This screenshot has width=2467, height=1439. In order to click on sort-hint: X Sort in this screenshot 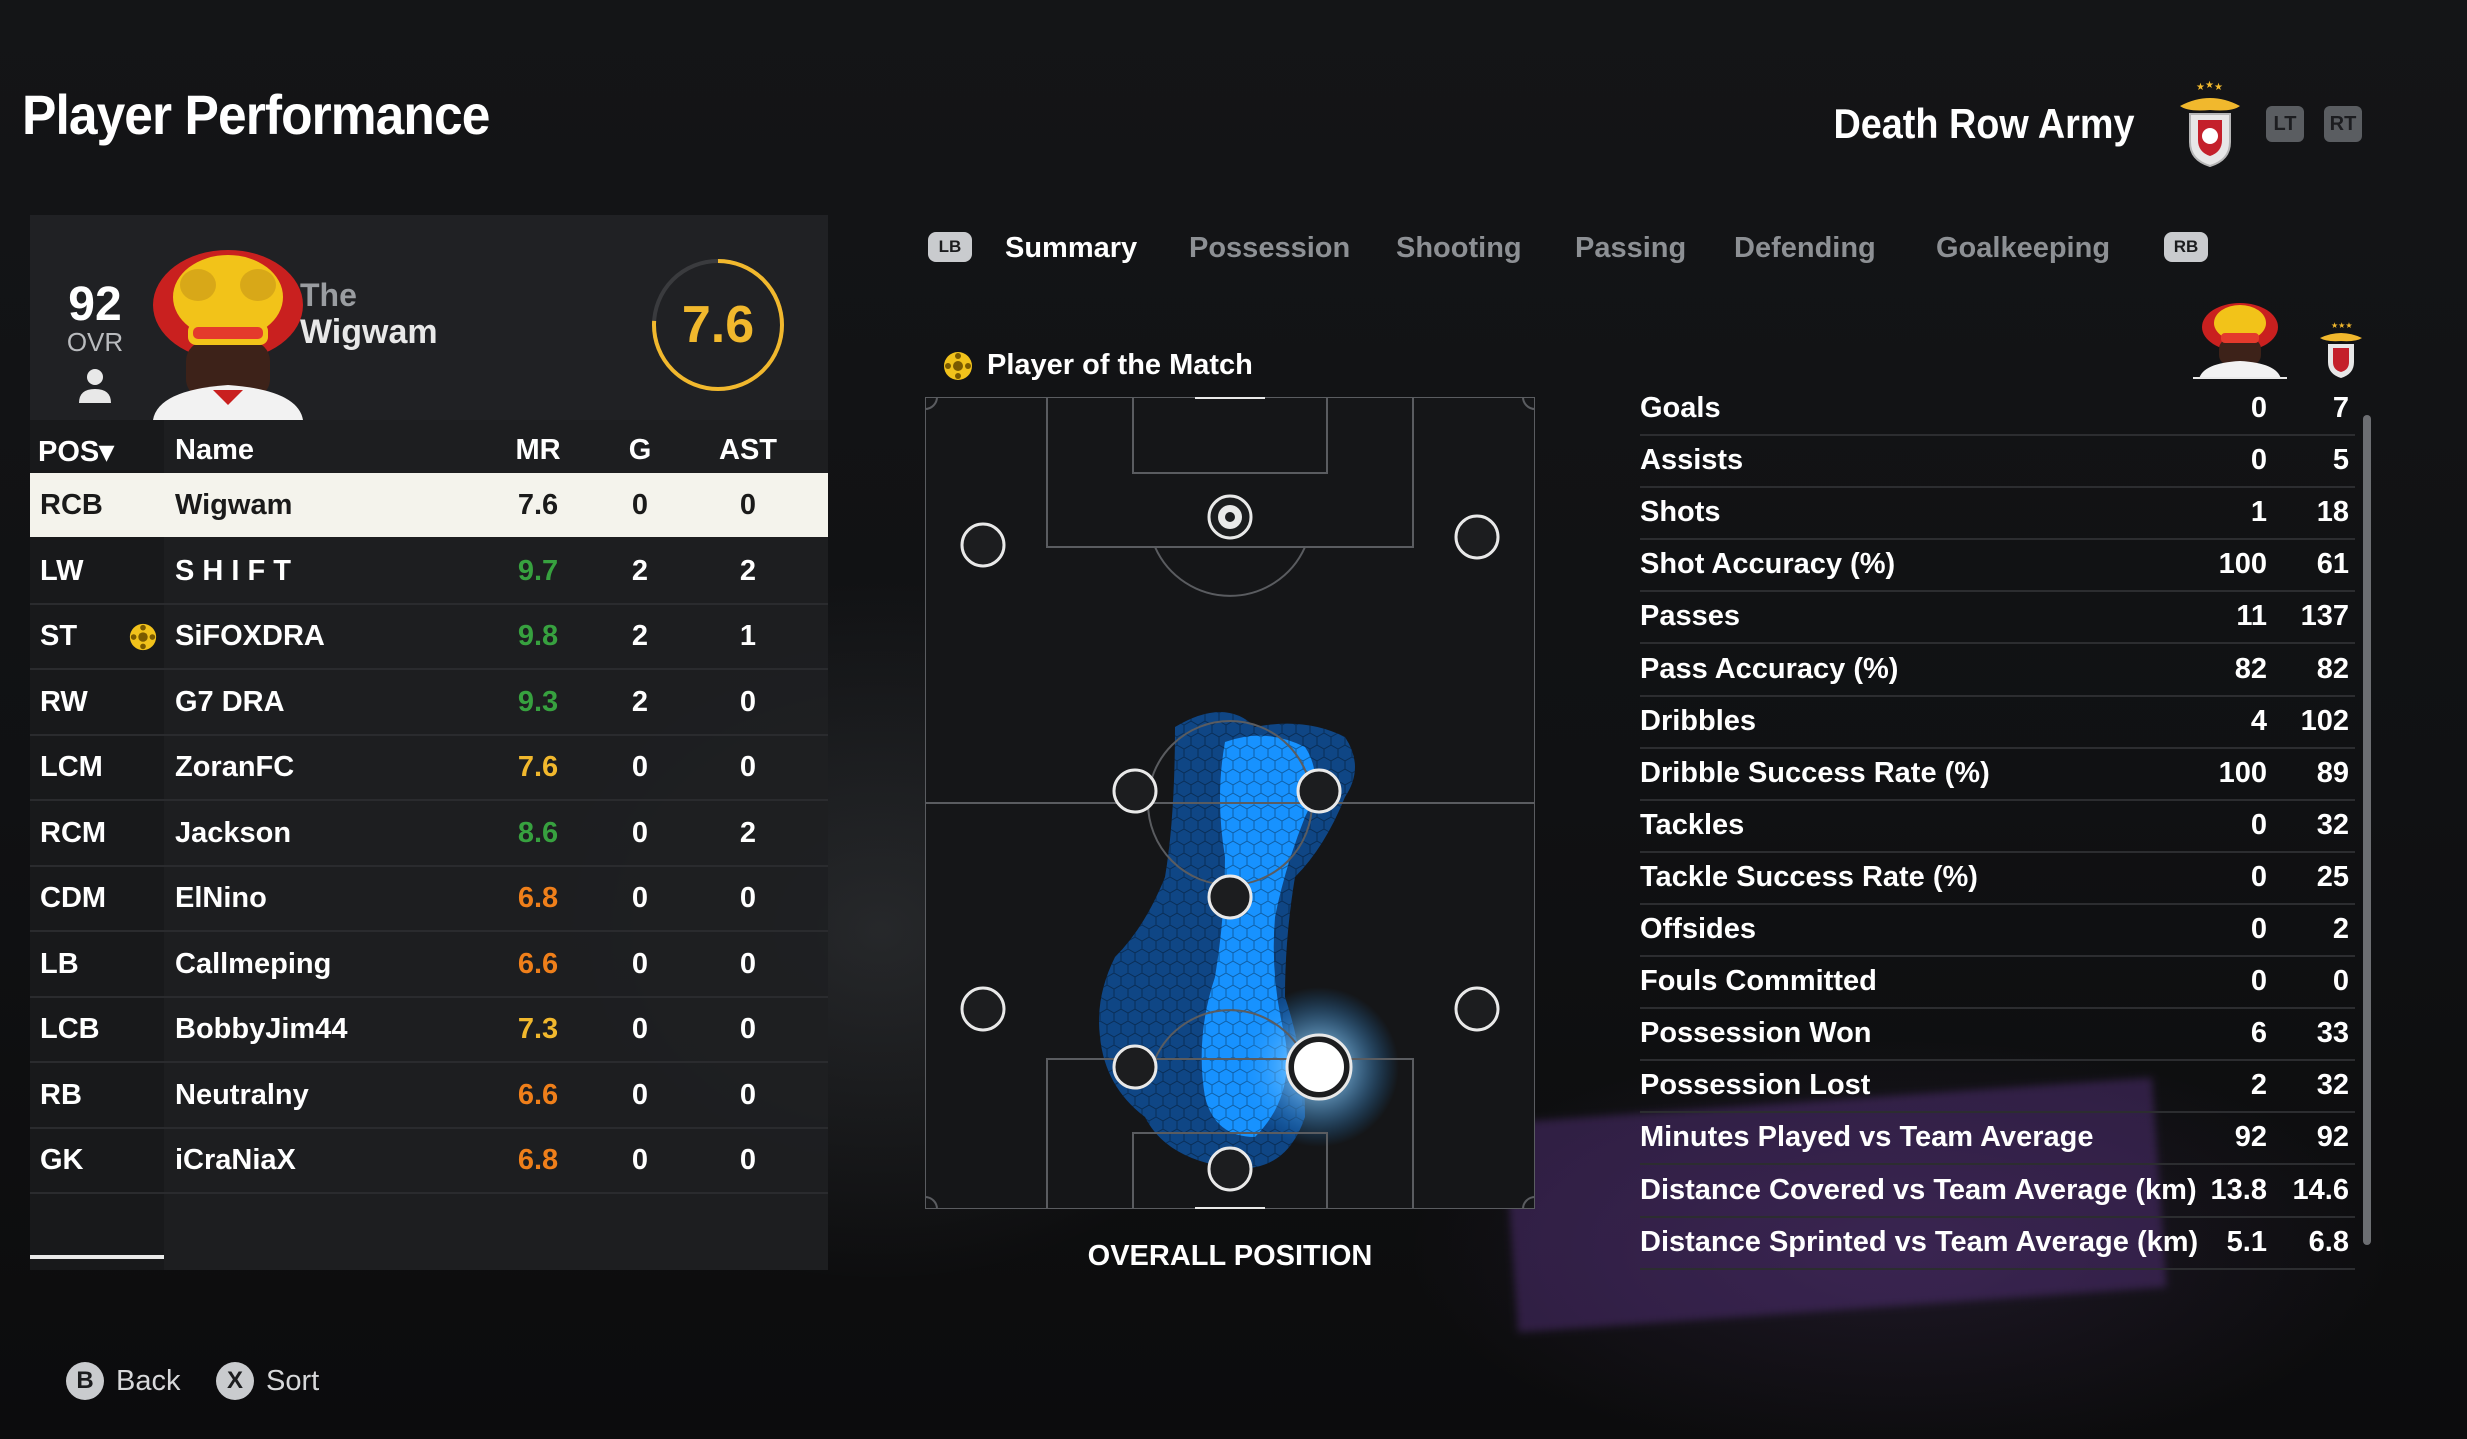, I will do `click(267, 1381)`.